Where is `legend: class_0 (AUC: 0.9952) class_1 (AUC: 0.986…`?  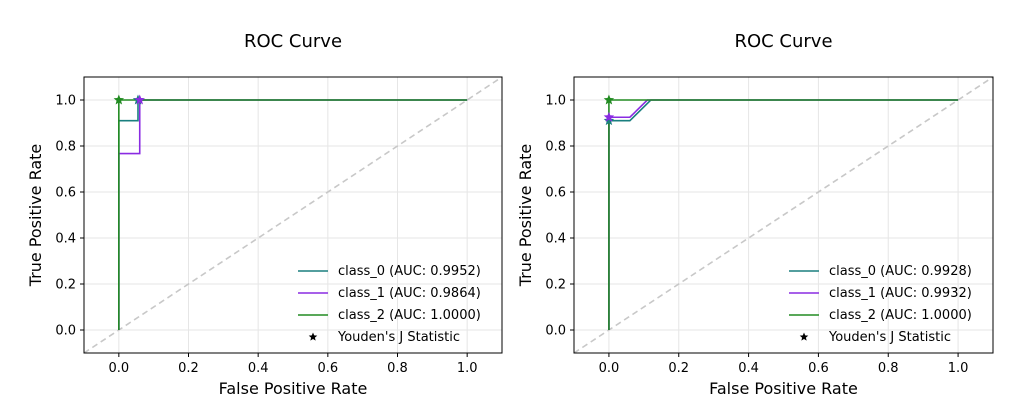
legend: class_0 (AUC: 0.9952) class_1 (AUC: 0.986… is located at coordinates (389, 304).